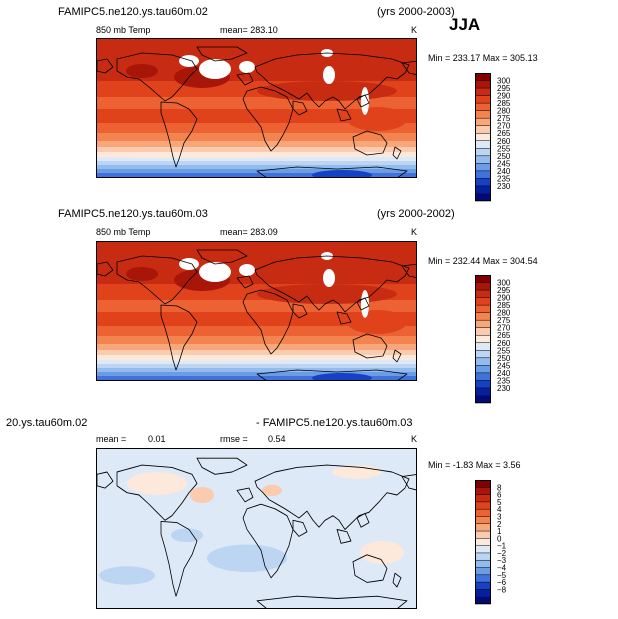 This screenshot has height=619, width=618. Describe the element at coordinates (499, 531) in the screenshot. I see `colorbar-tick-label: 1` at that location.